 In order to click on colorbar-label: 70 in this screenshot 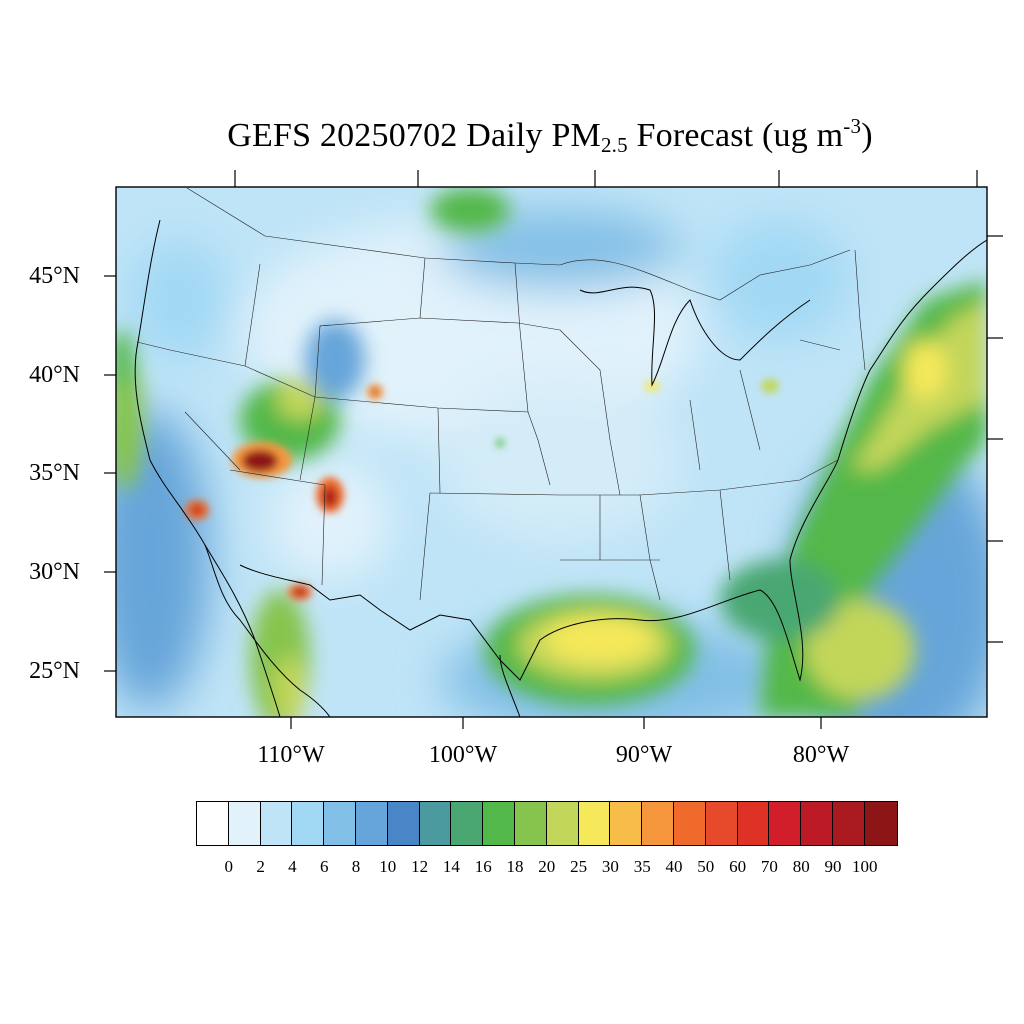, I will do `click(769, 866)`.